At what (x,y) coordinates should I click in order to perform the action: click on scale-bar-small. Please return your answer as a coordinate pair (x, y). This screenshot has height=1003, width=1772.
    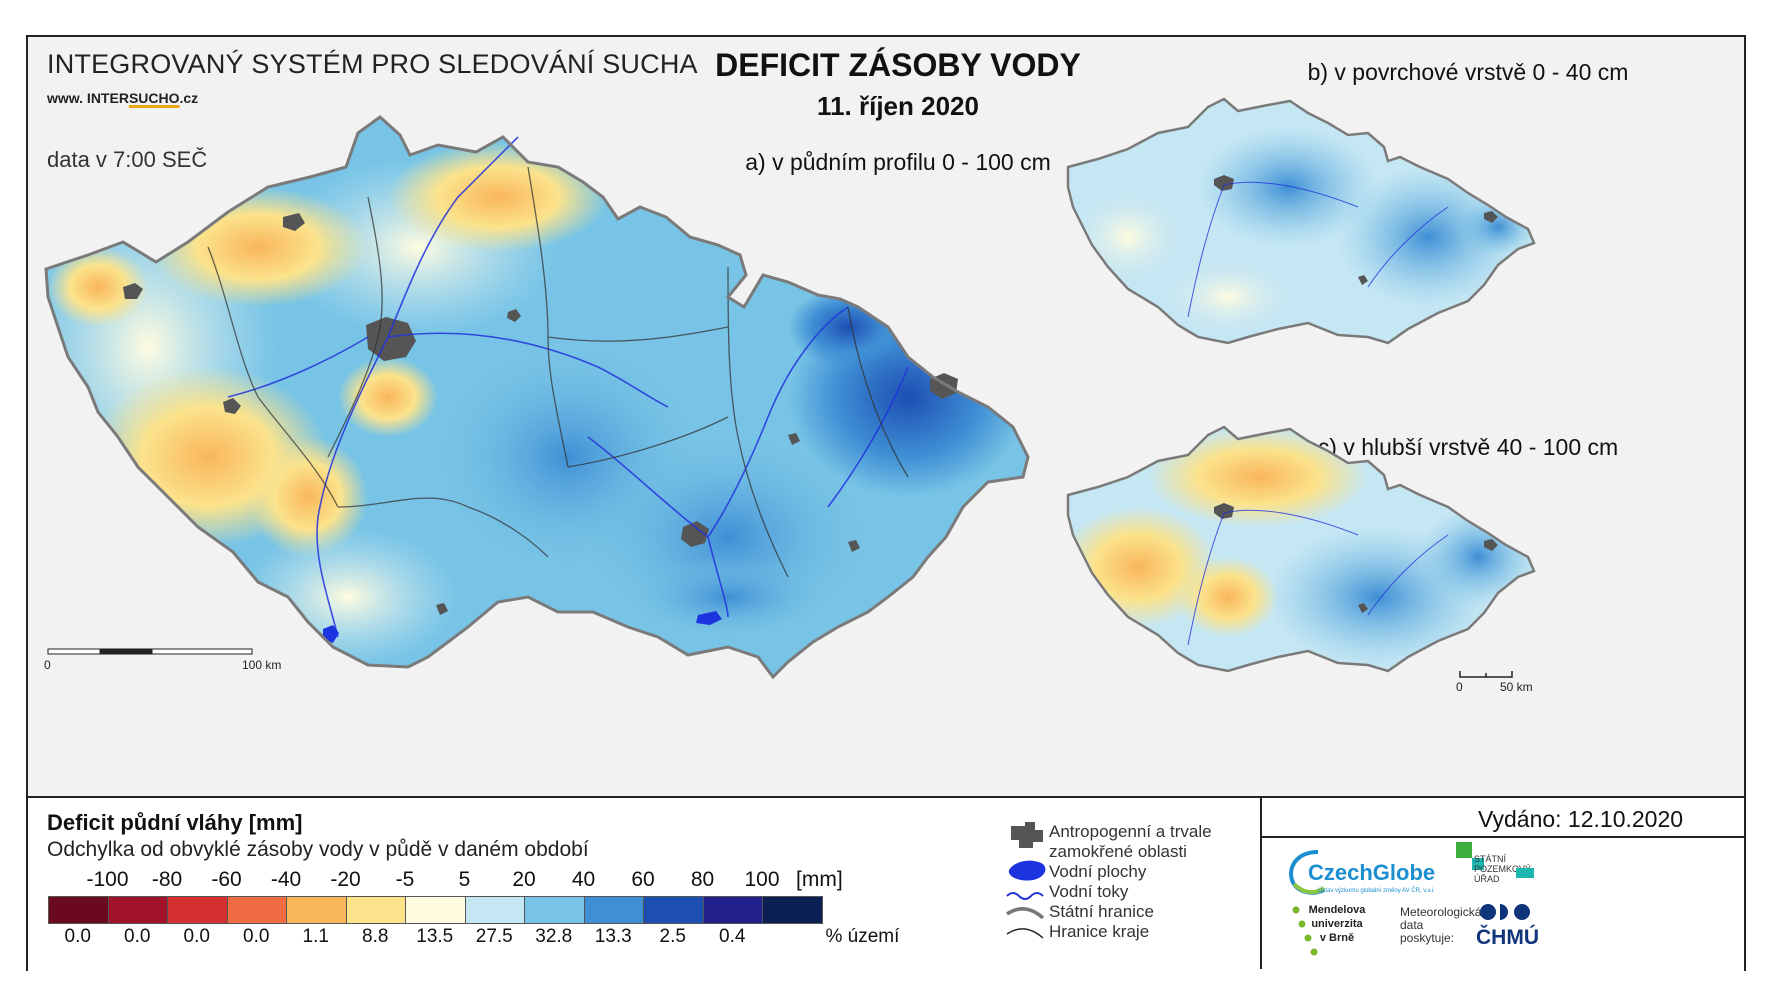
    Looking at the image, I should click on (1486, 674).